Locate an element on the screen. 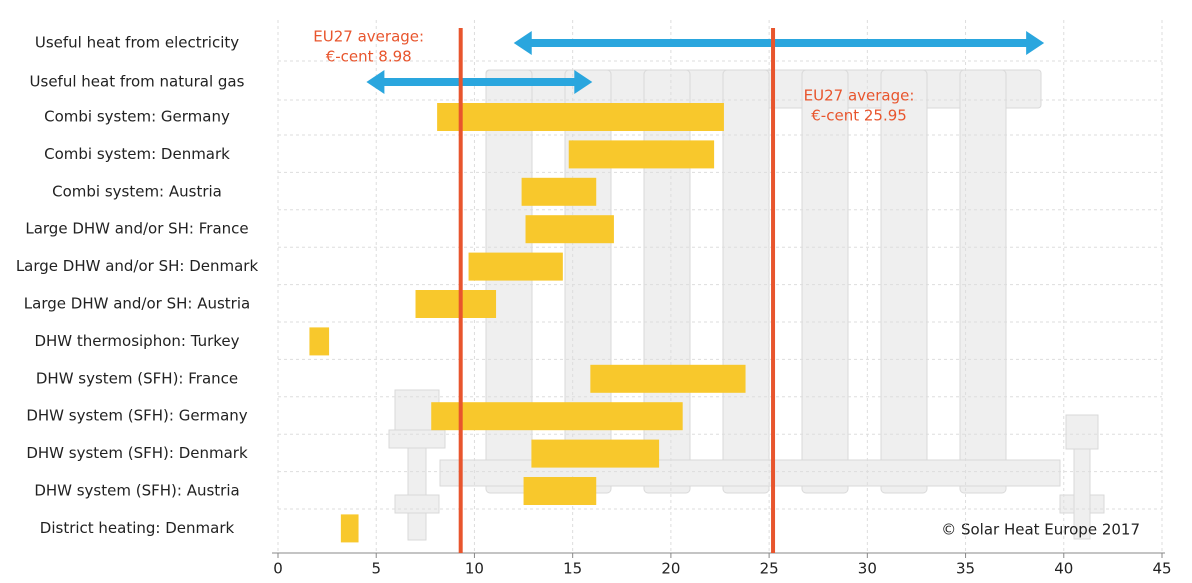 The width and height of the screenshot is (1192, 583). category-label: Large DHW and/or SH: France is located at coordinates (136, 229).